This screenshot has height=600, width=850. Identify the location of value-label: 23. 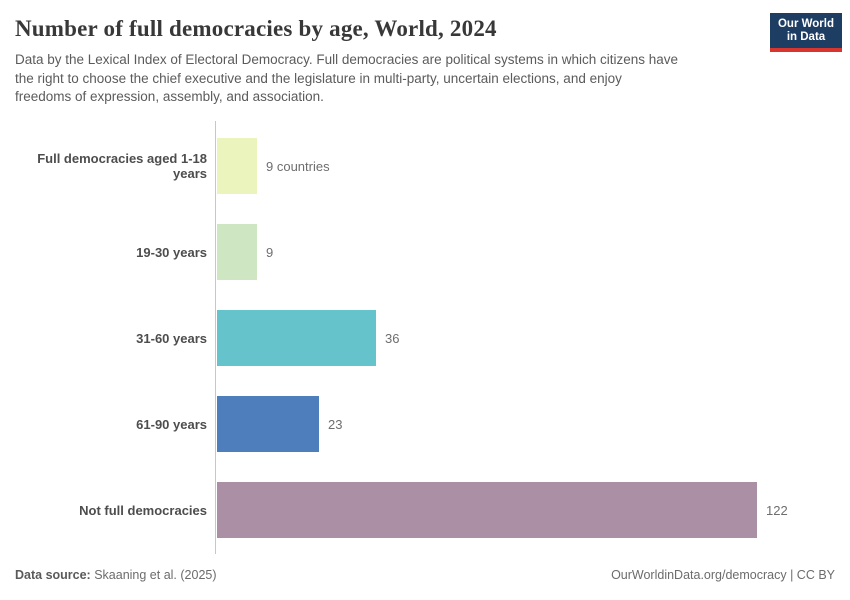
(335, 424).